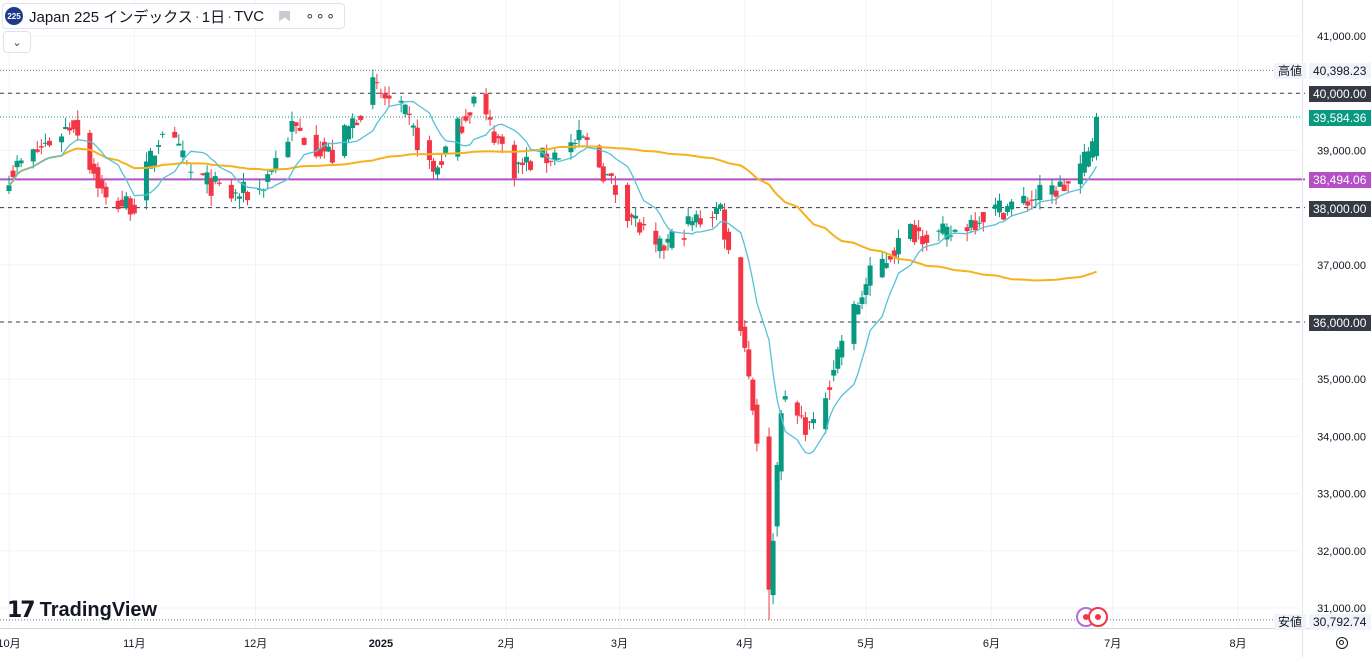 This screenshot has width=1371, height=657. I want to click on y-tick-label: 32,000.00, so click(1341, 552).